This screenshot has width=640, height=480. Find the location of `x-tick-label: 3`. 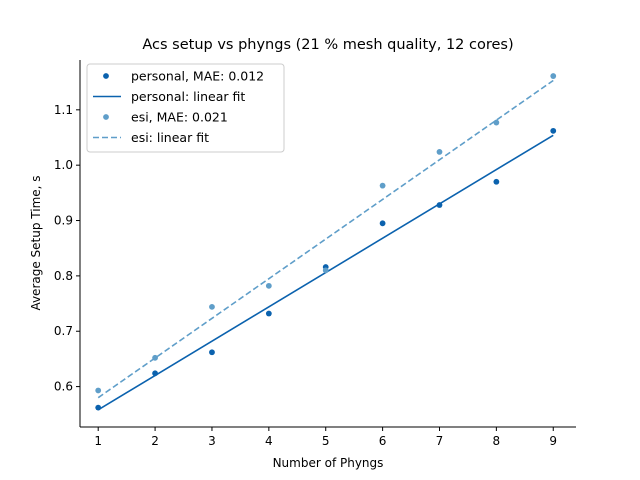

x-tick-label: 3 is located at coordinates (212, 441).